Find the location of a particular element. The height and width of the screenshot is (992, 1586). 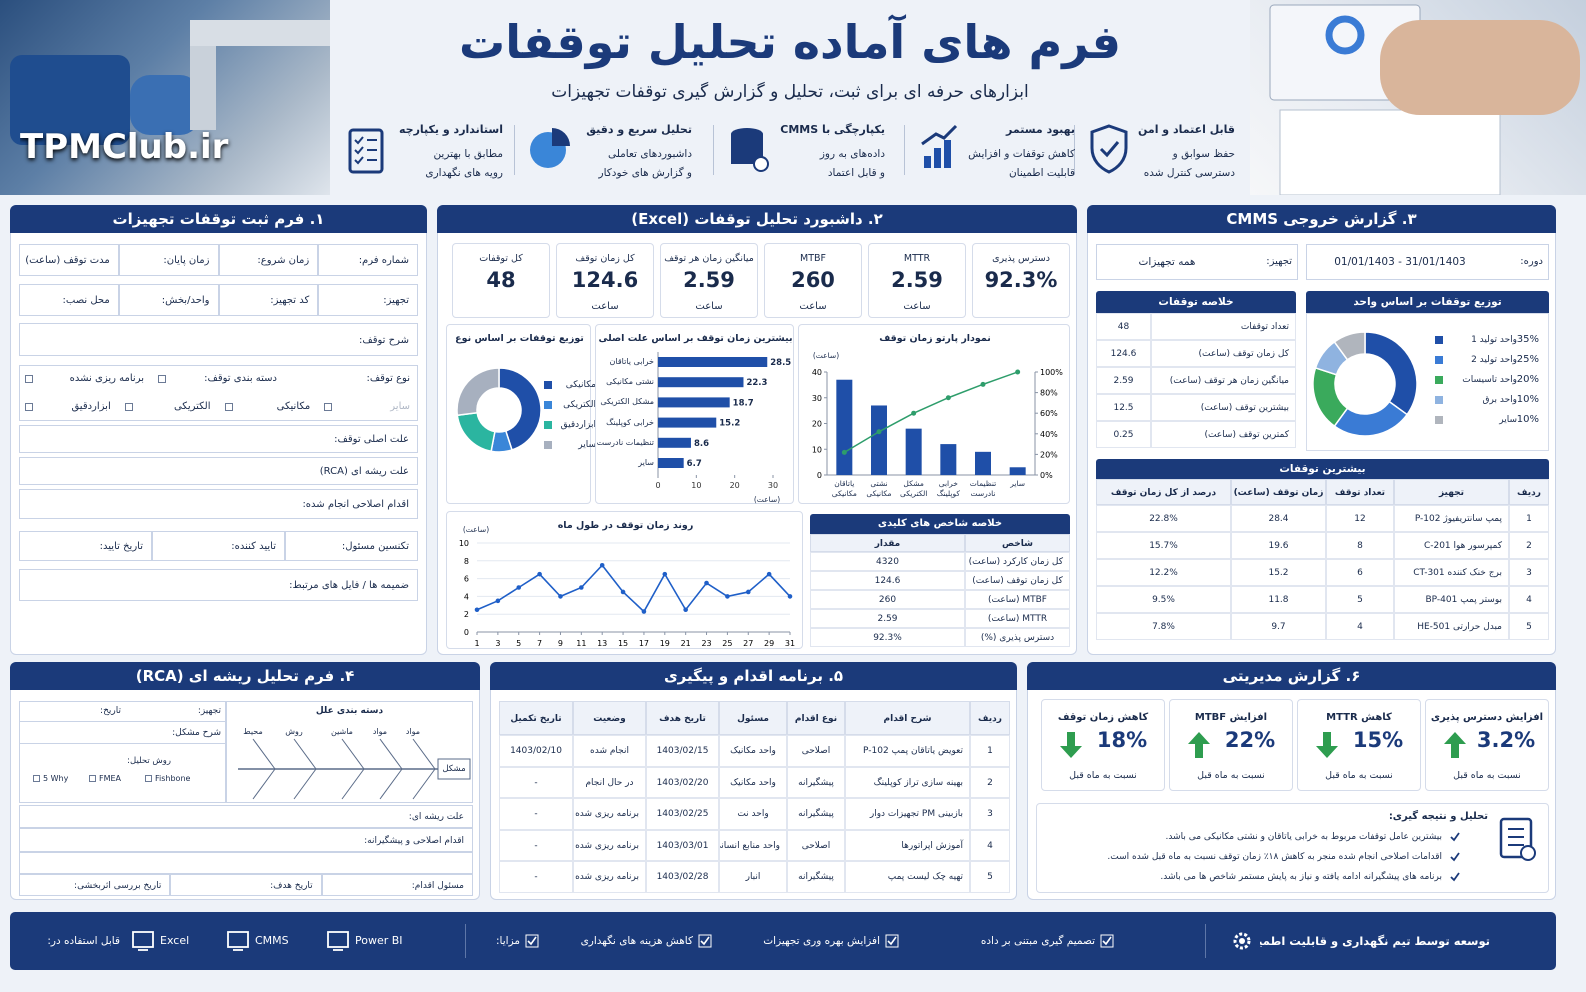

table-cell: 260 is located at coordinates (887, 599).